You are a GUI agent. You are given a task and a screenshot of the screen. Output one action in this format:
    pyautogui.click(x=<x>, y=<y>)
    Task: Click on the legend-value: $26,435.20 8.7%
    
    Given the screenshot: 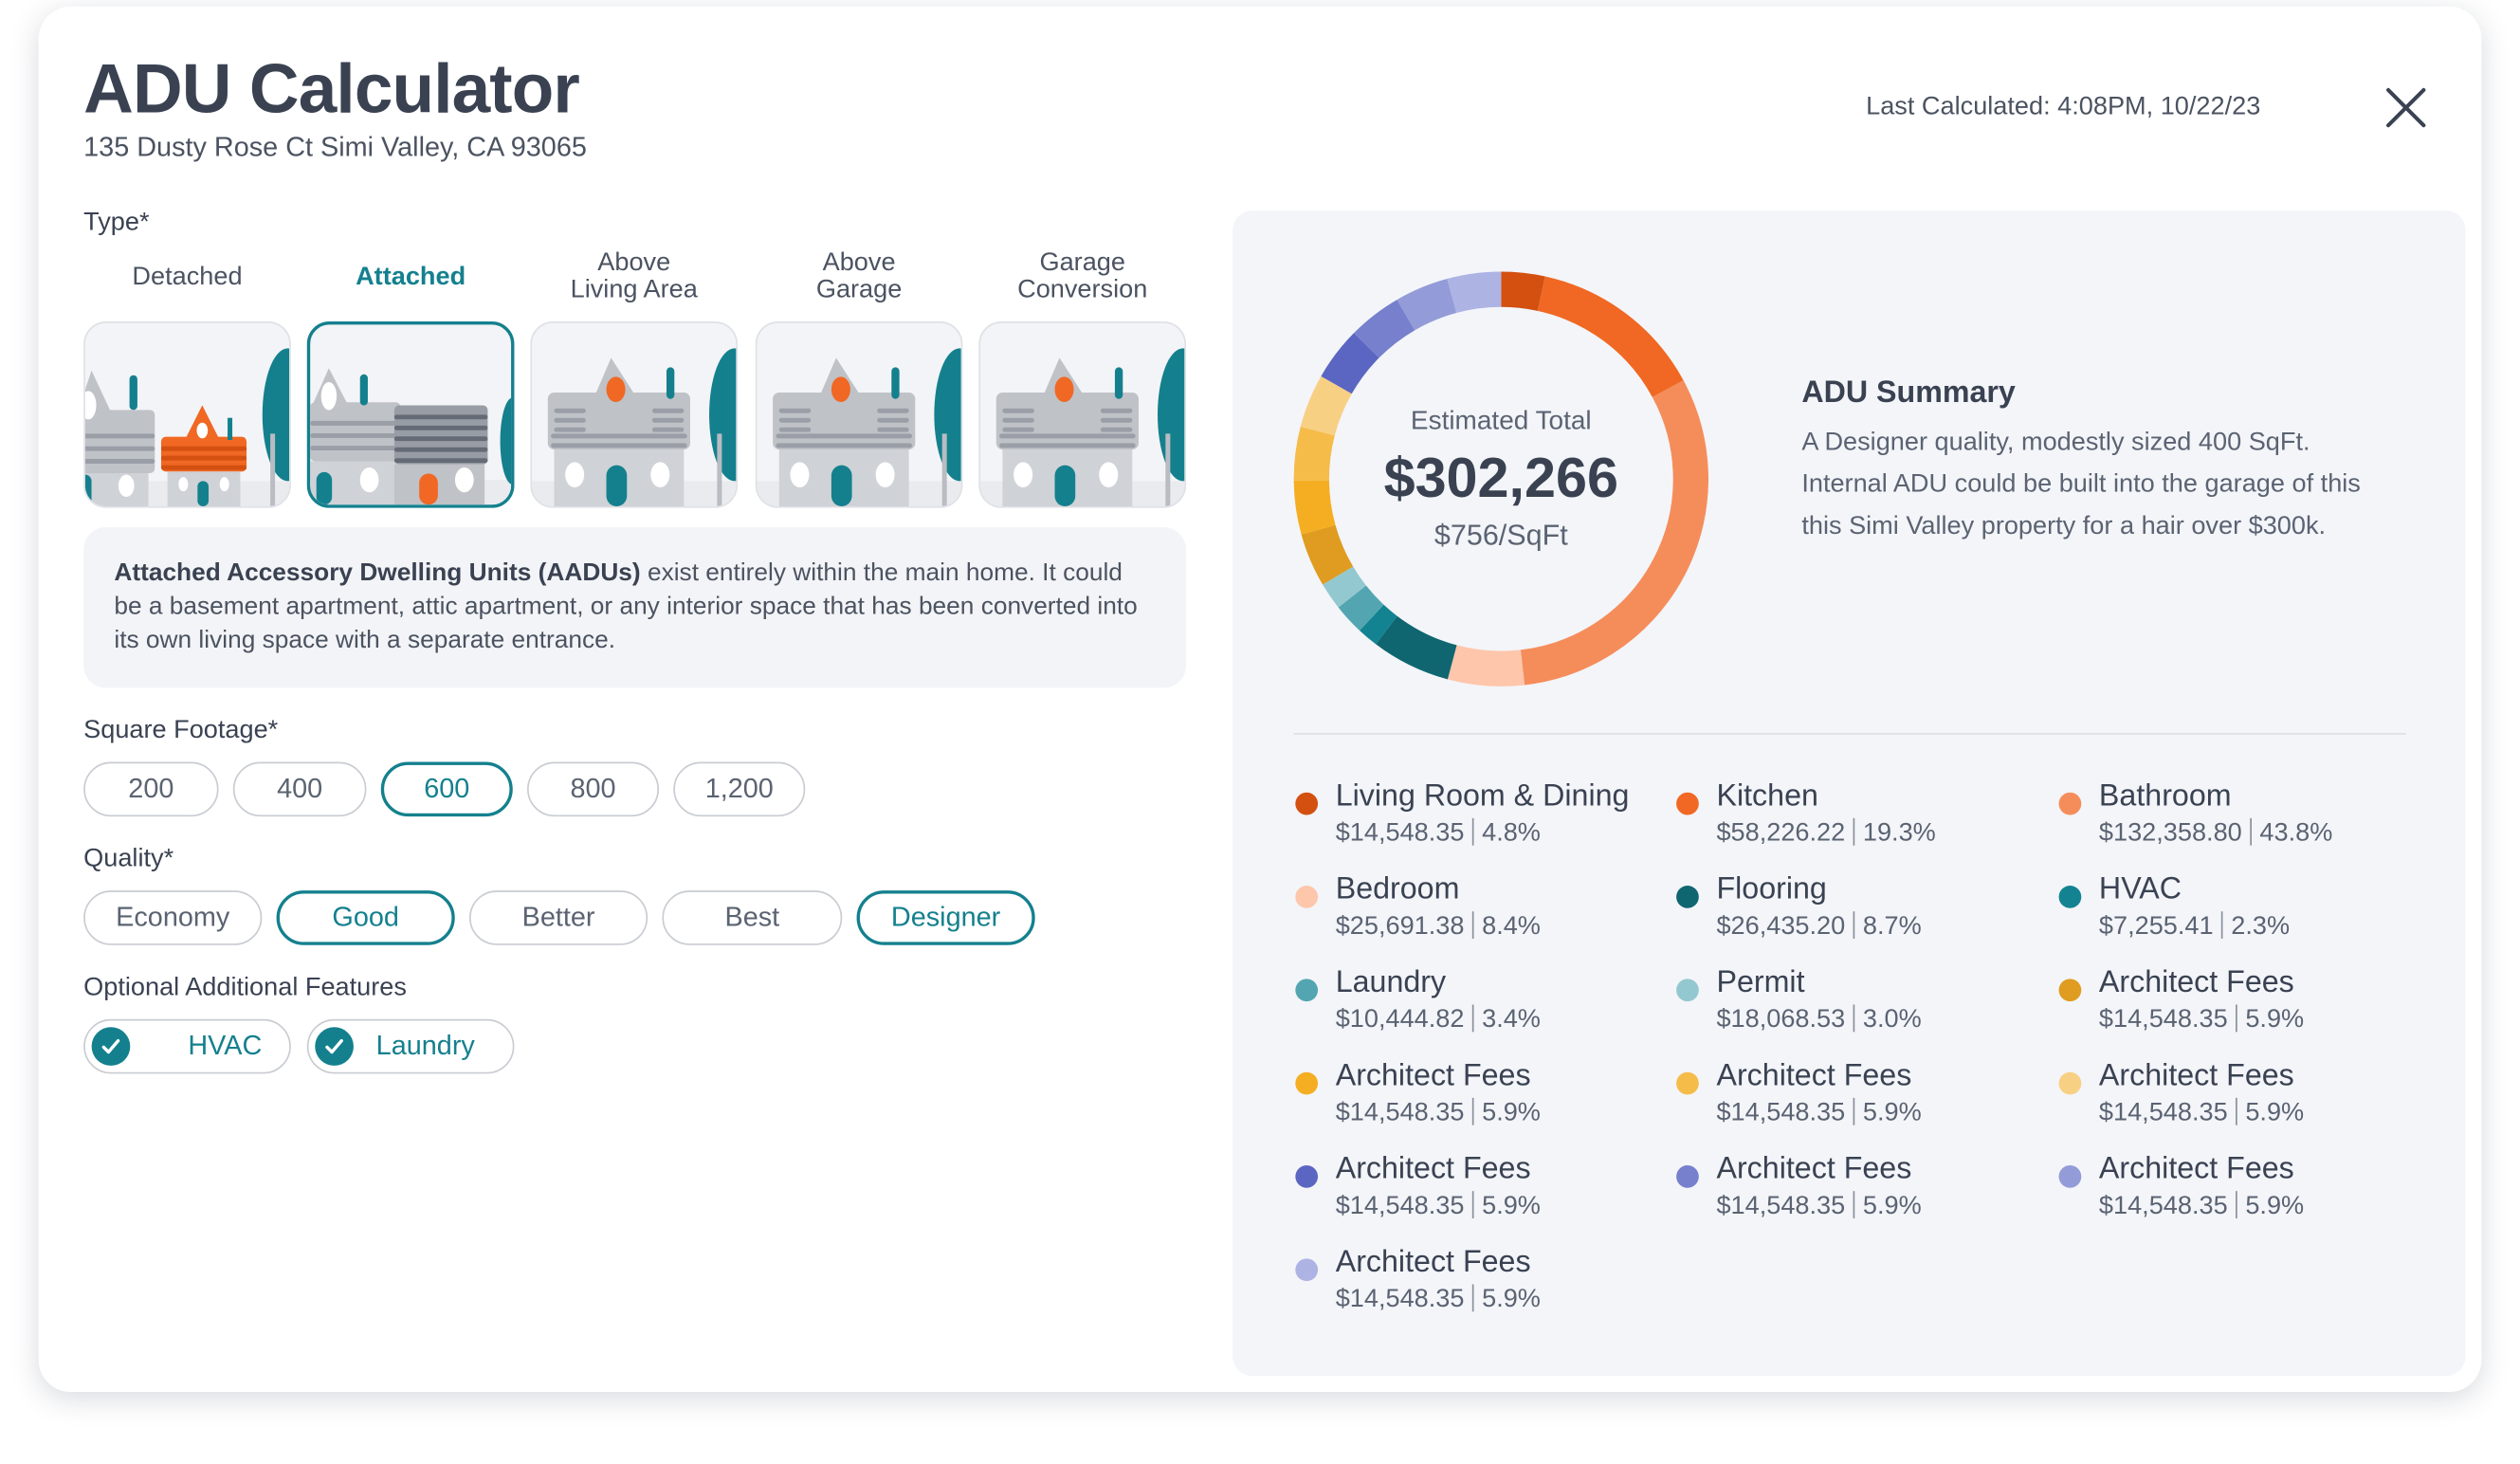 What is the action you would take?
    pyautogui.click(x=1819, y=927)
    